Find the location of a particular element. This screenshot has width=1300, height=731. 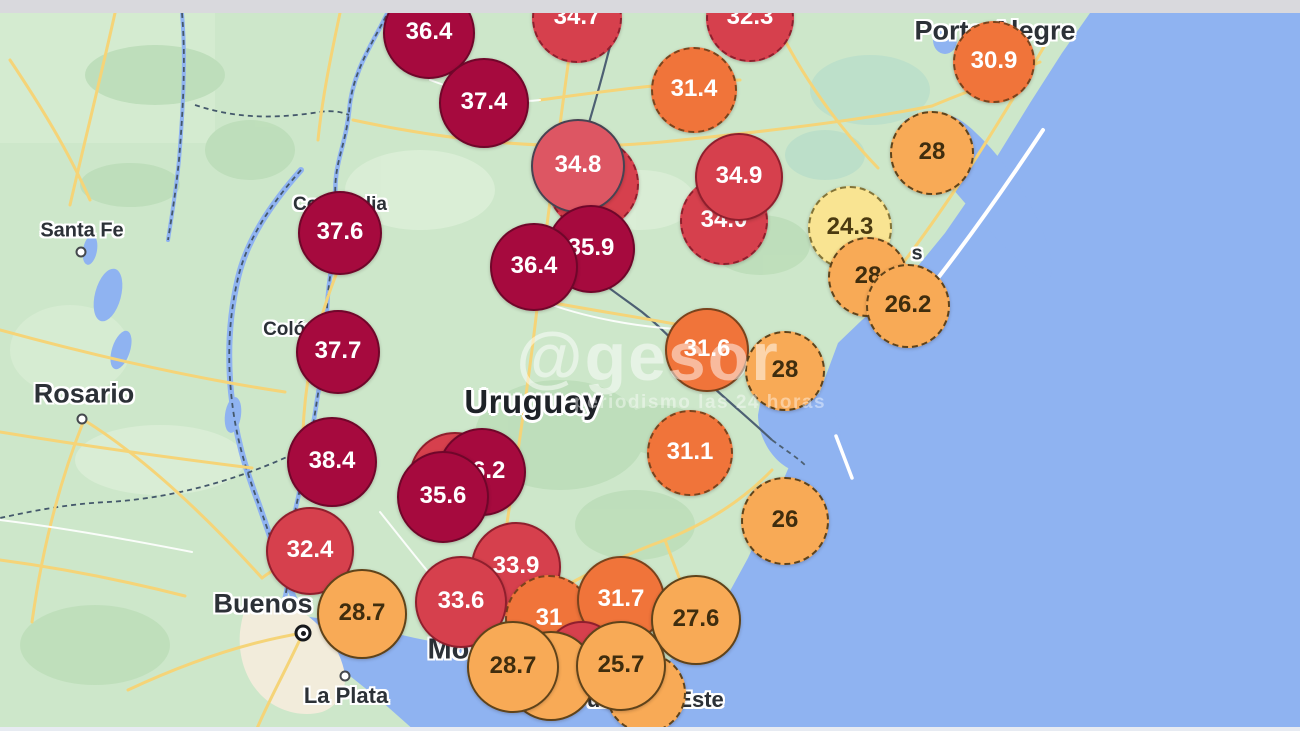

temperature-marker-35-6: 35.6 is located at coordinates (443, 497).